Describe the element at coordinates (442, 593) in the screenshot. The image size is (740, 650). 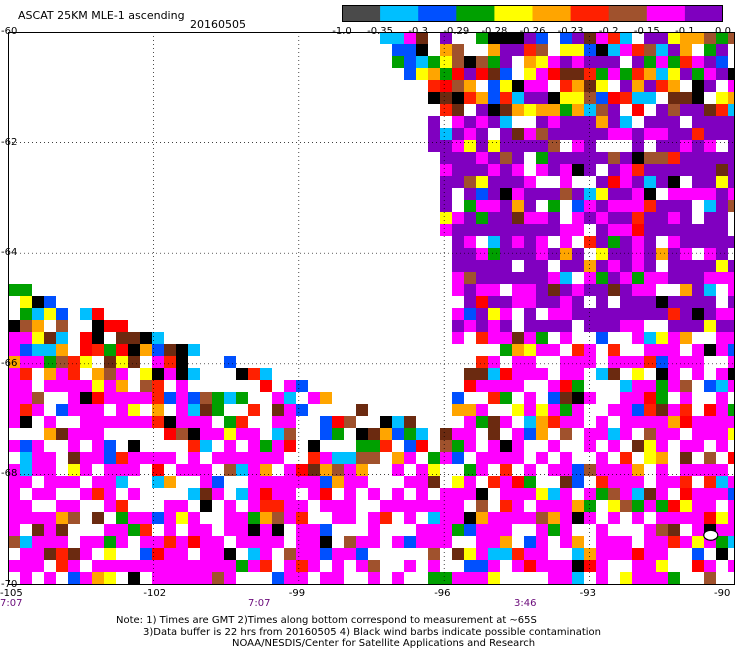
I see `longitude-label: -96` at that location.